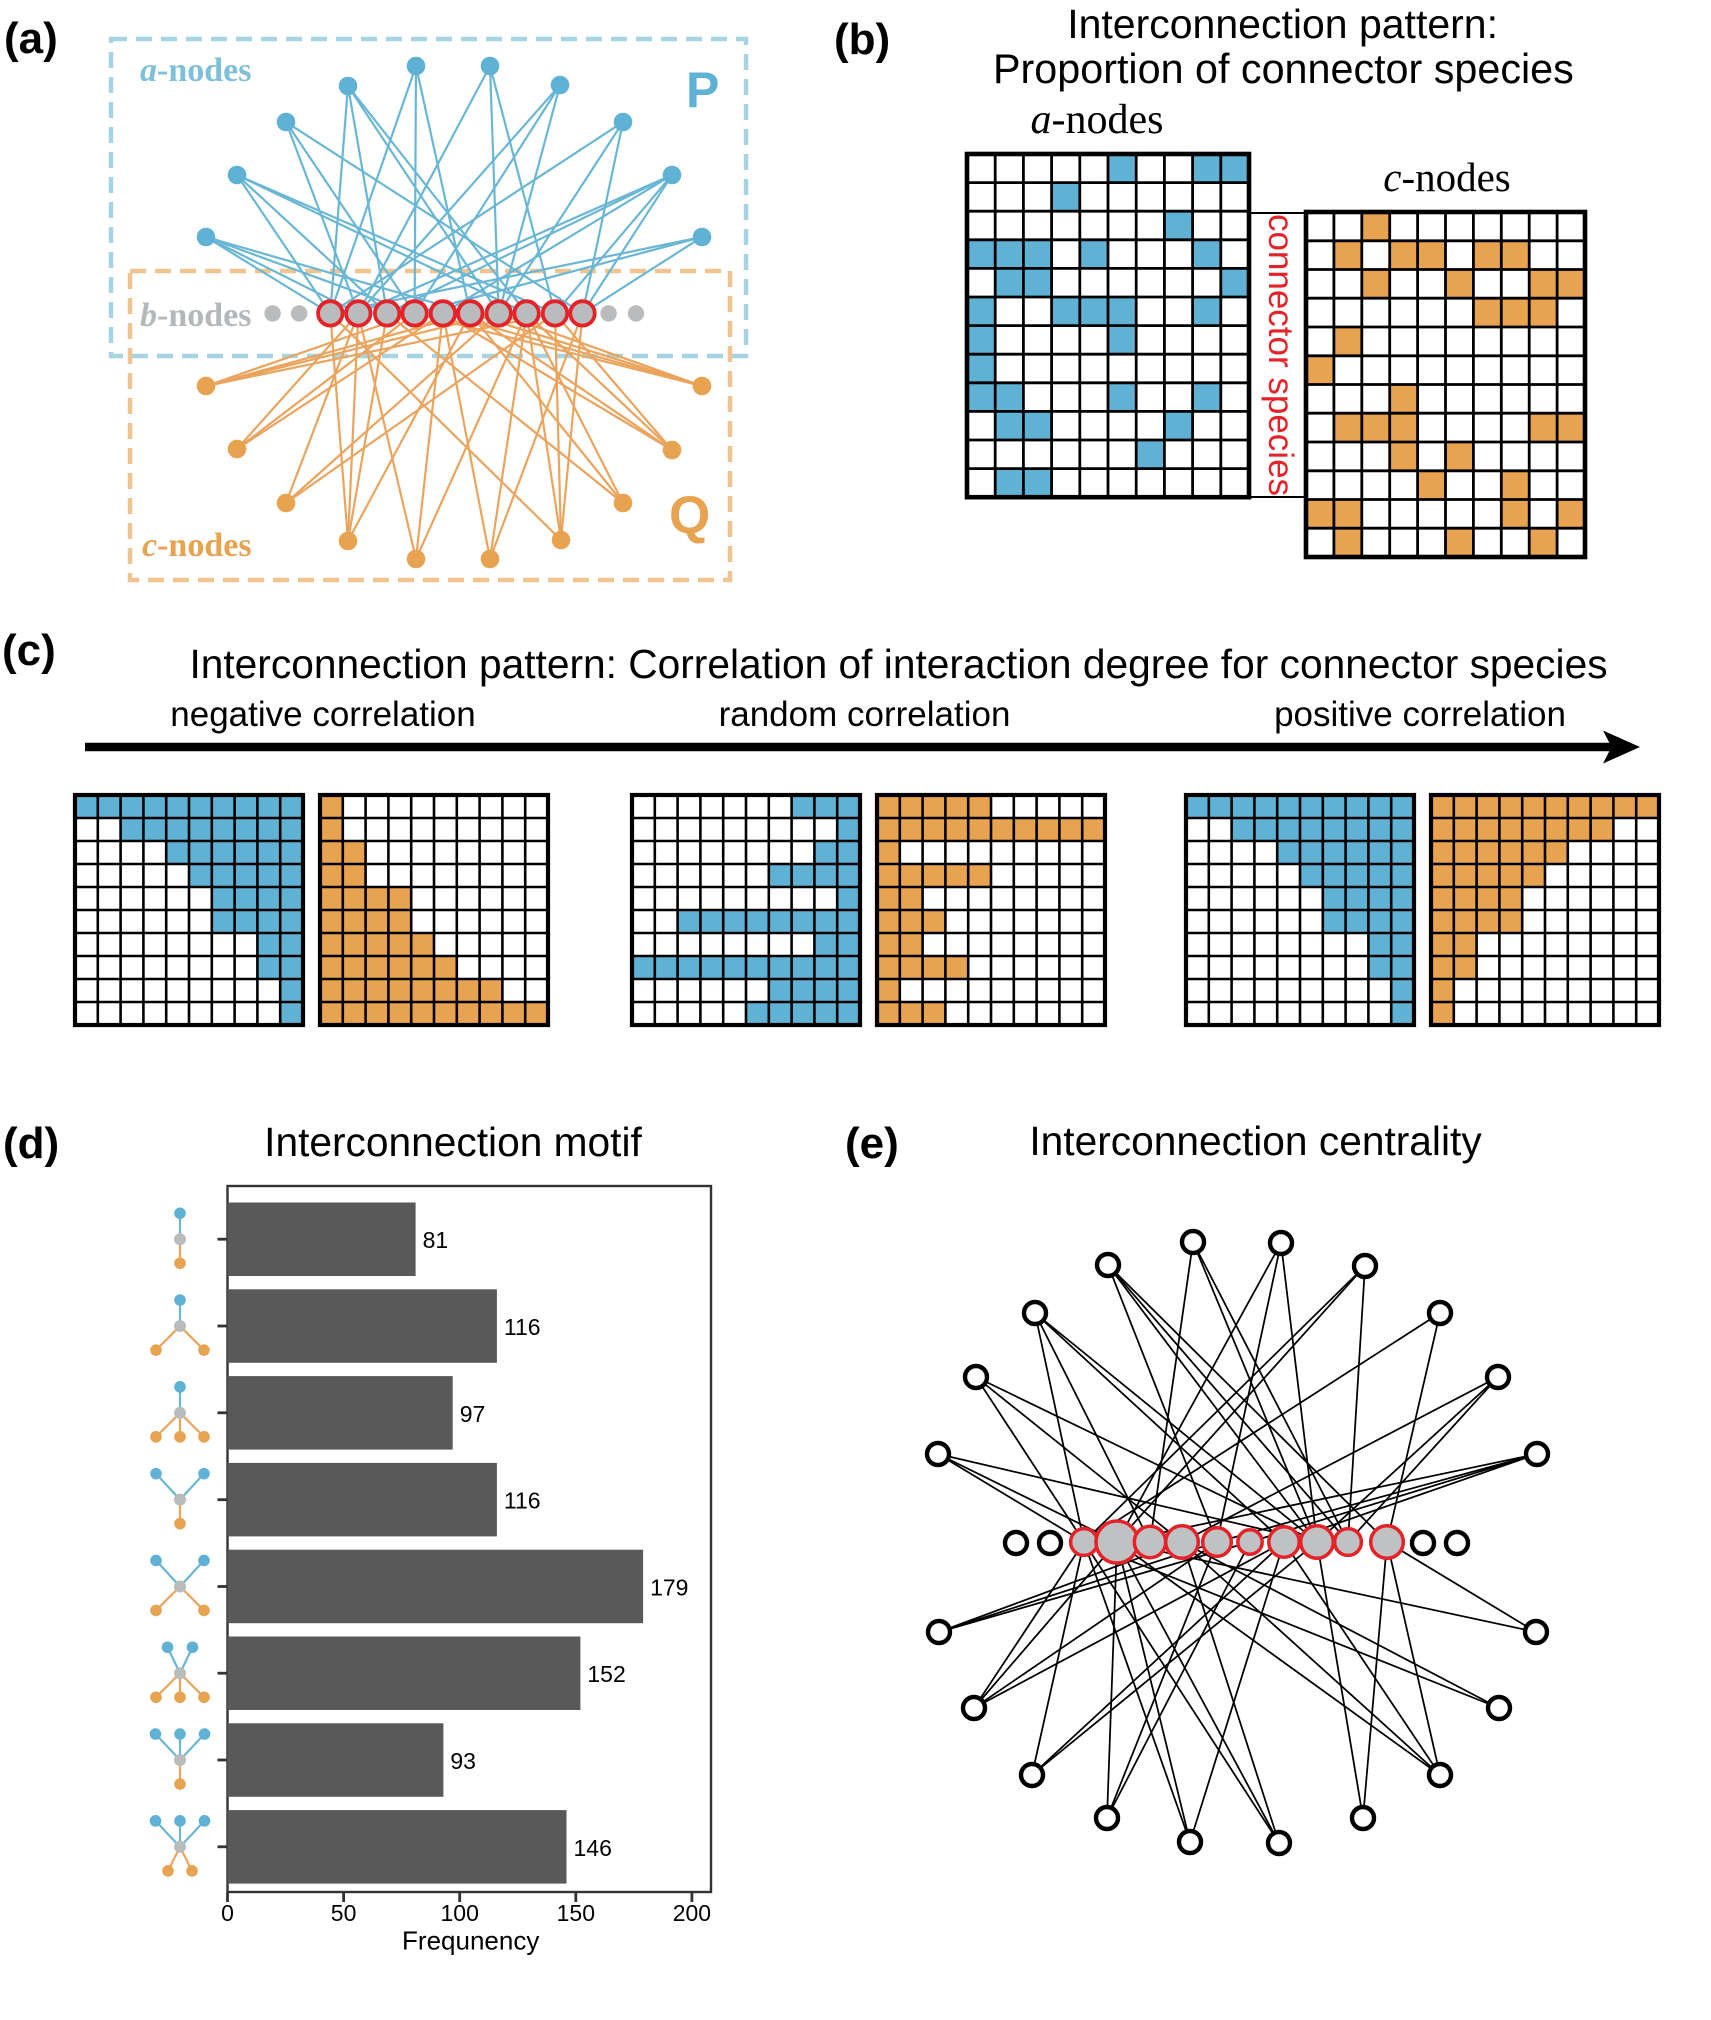 This screenshot has height=2020, width=1711. What do you see at coordinates (576, 1913) in the screenshot?
I see `svg-text: 150` at bounding box center [576, 1913].